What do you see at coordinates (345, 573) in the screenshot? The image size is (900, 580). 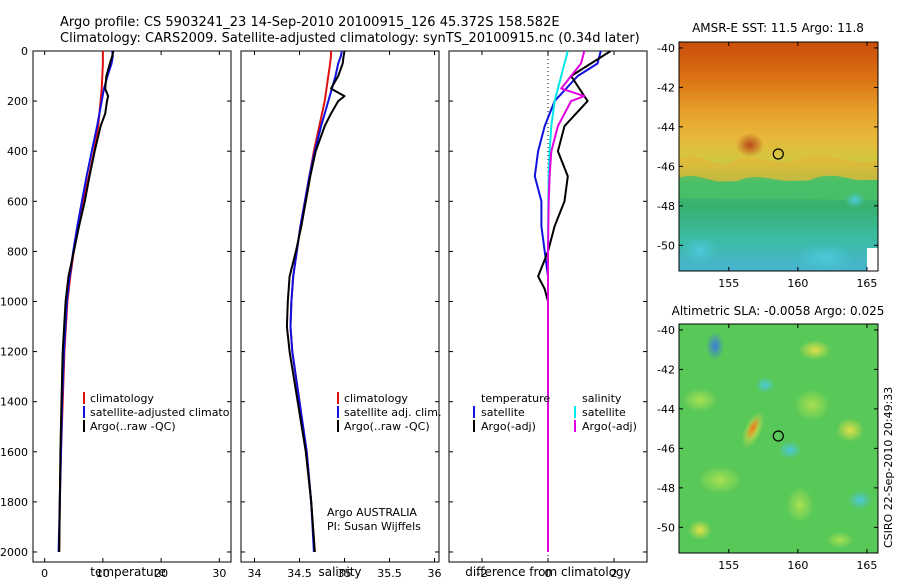 I see `x-tick-label: 35` at bounding box center [345, 573].